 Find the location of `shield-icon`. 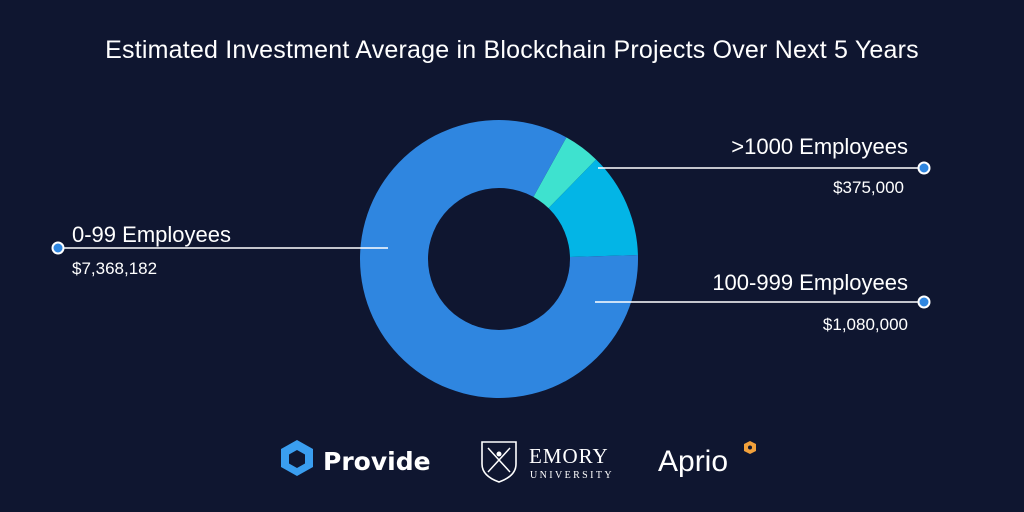

shield-icon is located at coordinates (499, 462).